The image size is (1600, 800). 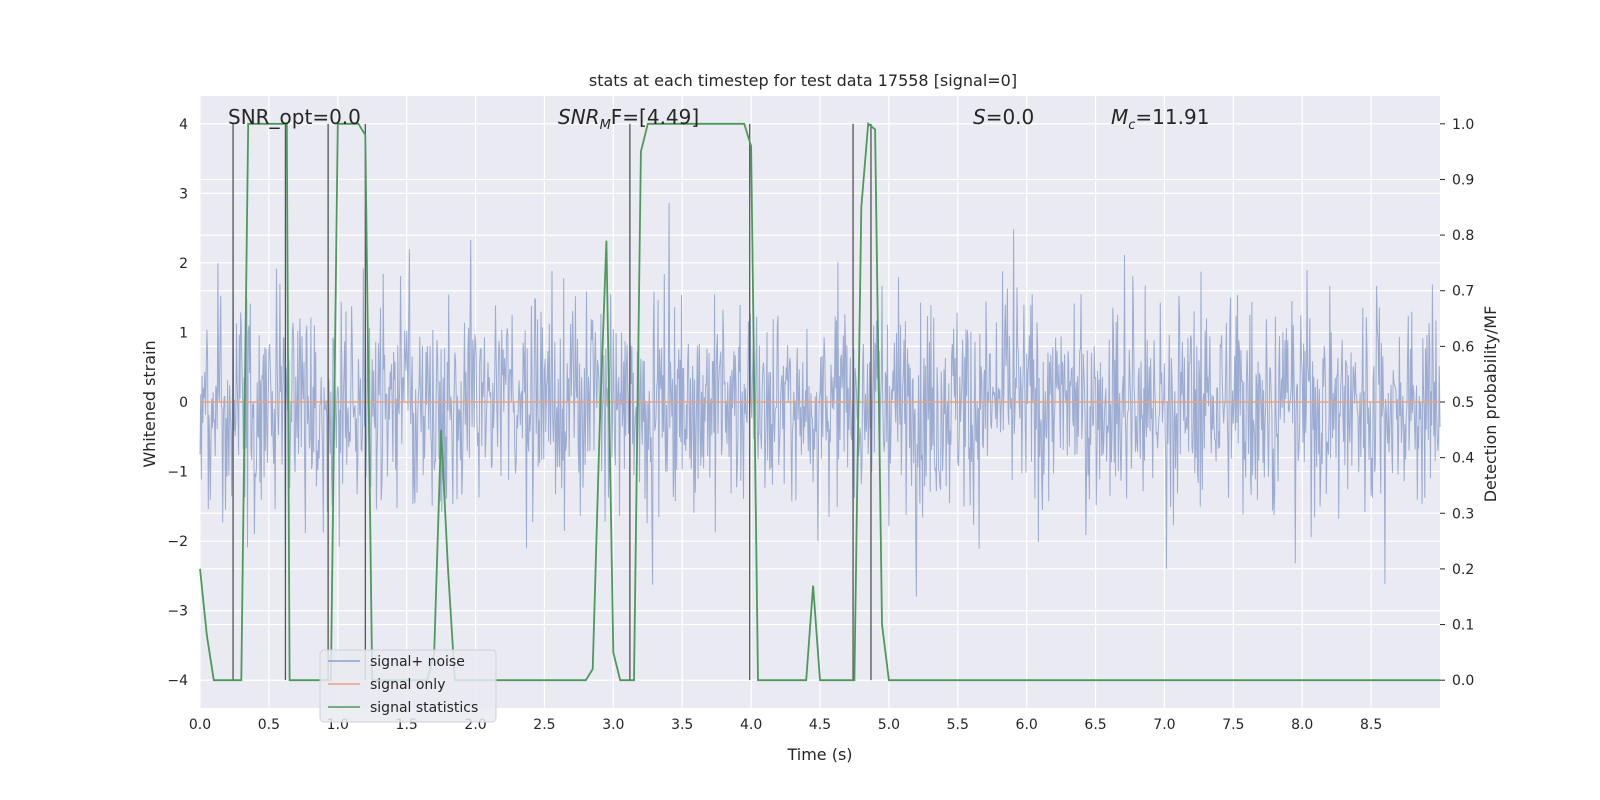 What do you see at coordinates (1463, 570) in the screenshot?
I see `y-right-tick-label: 0.2` at bounding box center [1463, 570].